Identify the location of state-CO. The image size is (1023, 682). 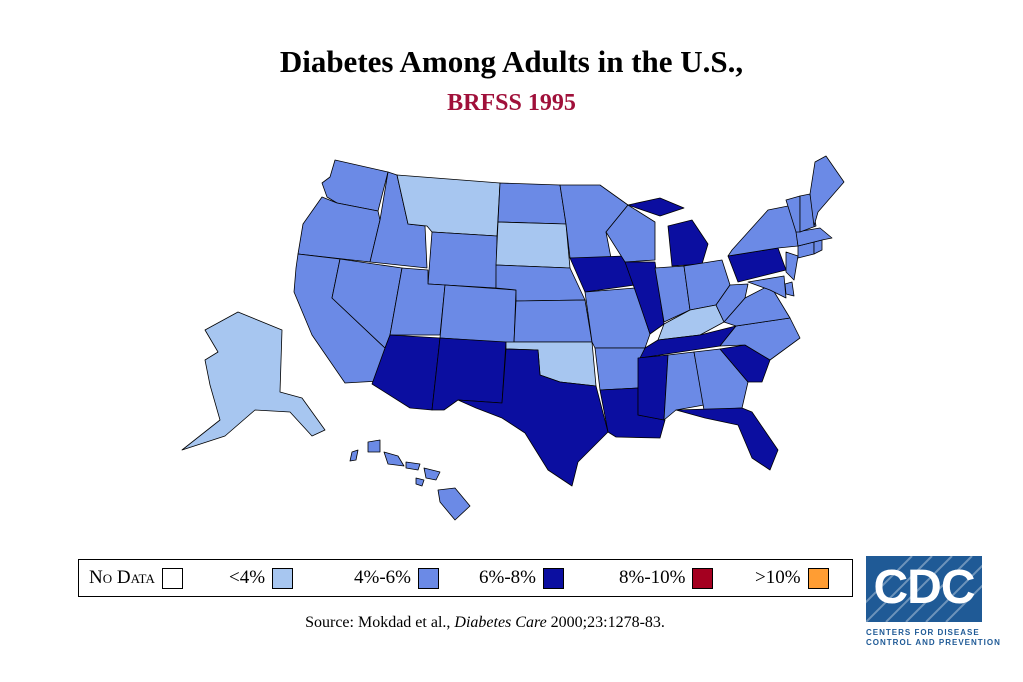
(478, 314).